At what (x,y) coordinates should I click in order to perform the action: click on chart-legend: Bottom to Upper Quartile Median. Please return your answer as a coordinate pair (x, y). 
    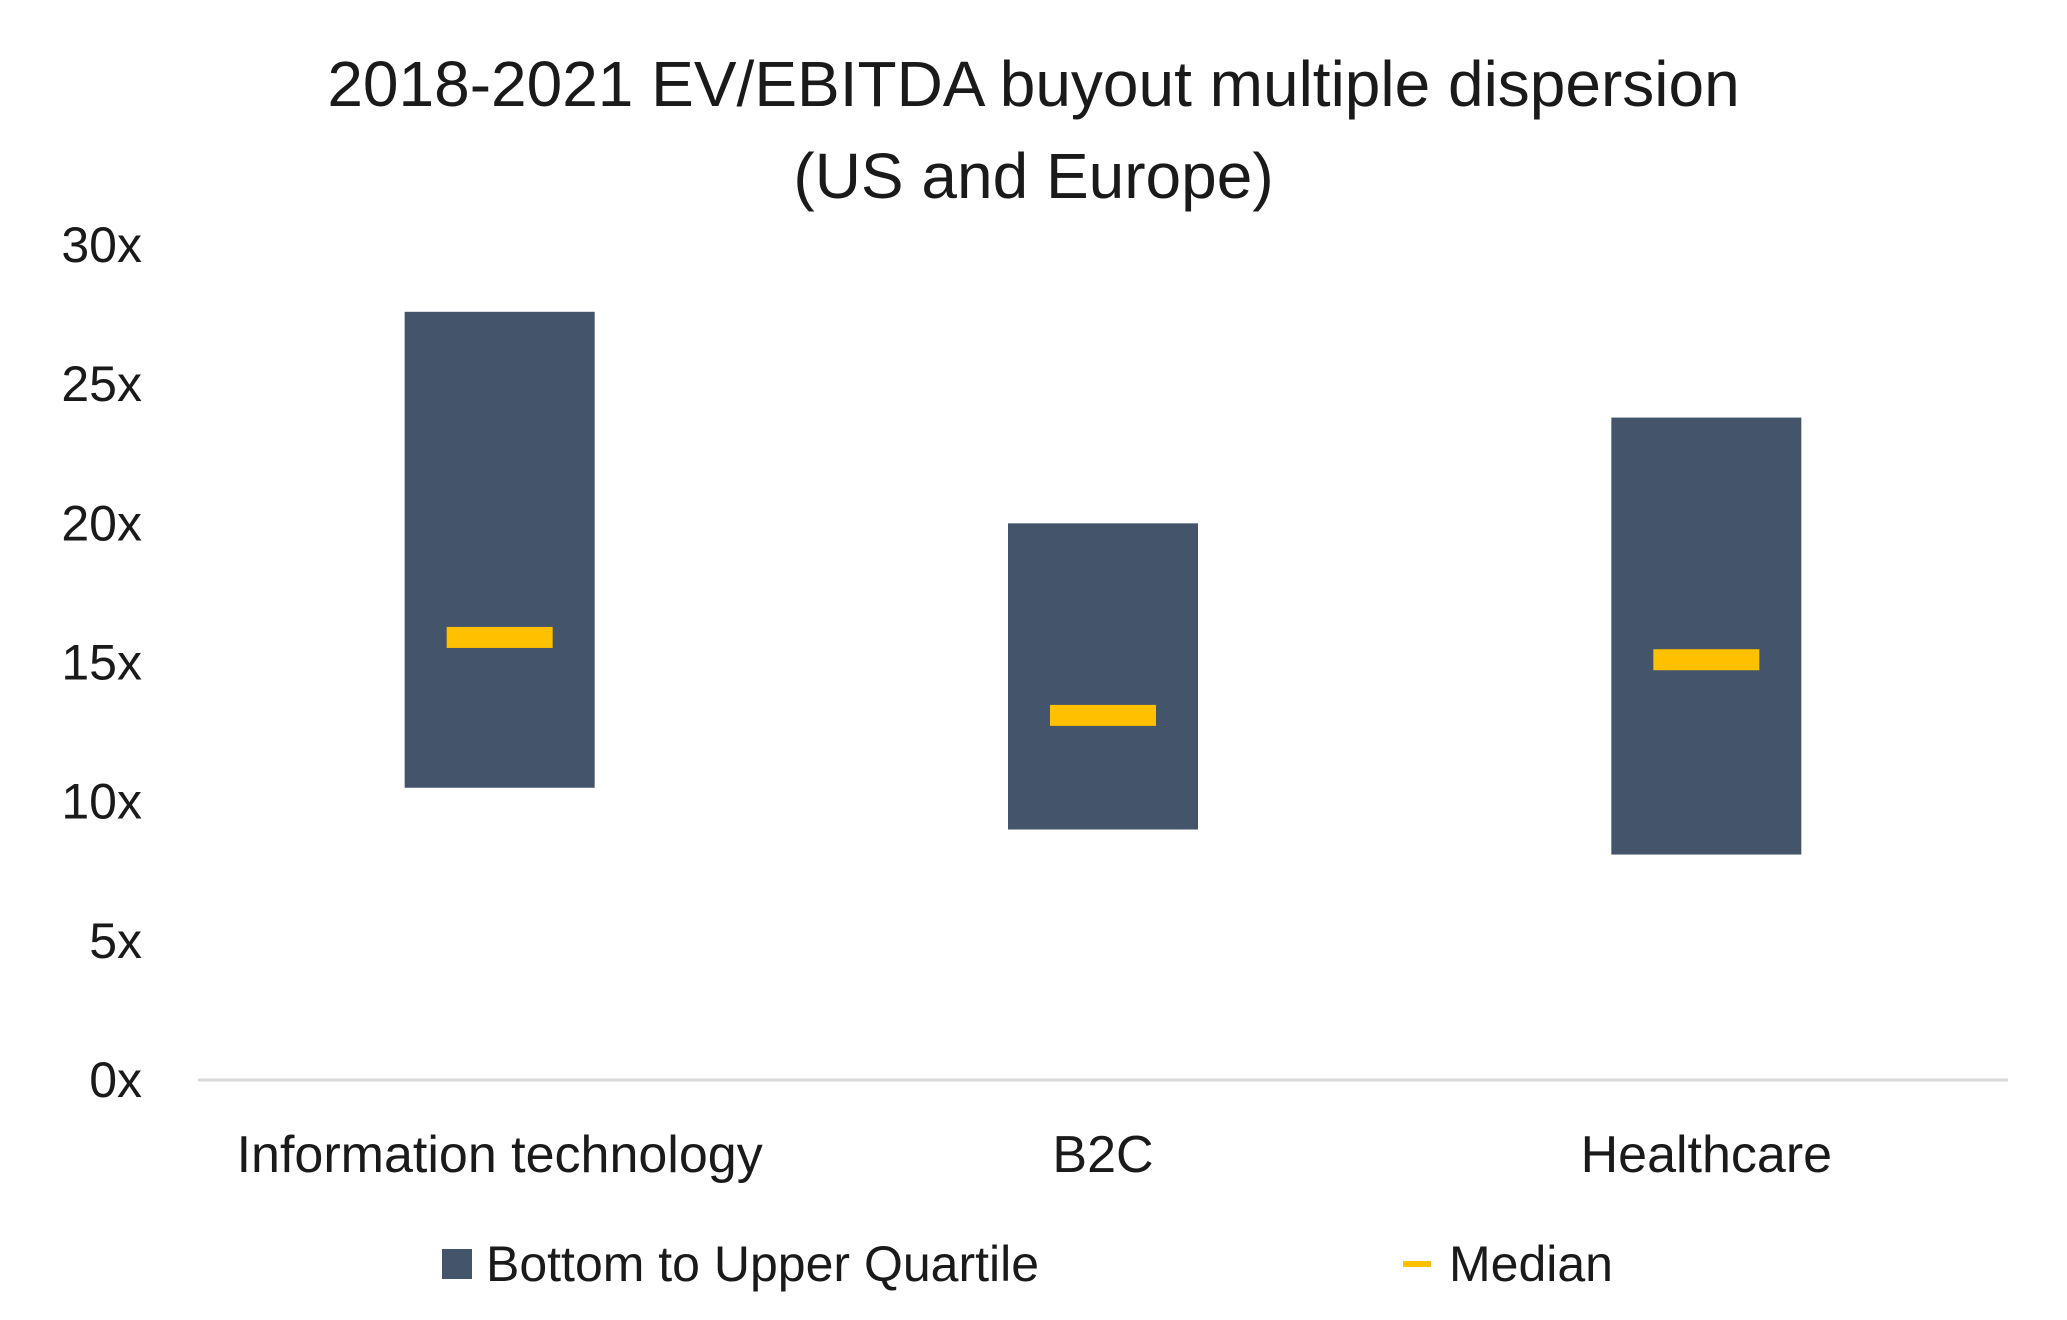
    Looking at the image, I should click on (1033, 1270).